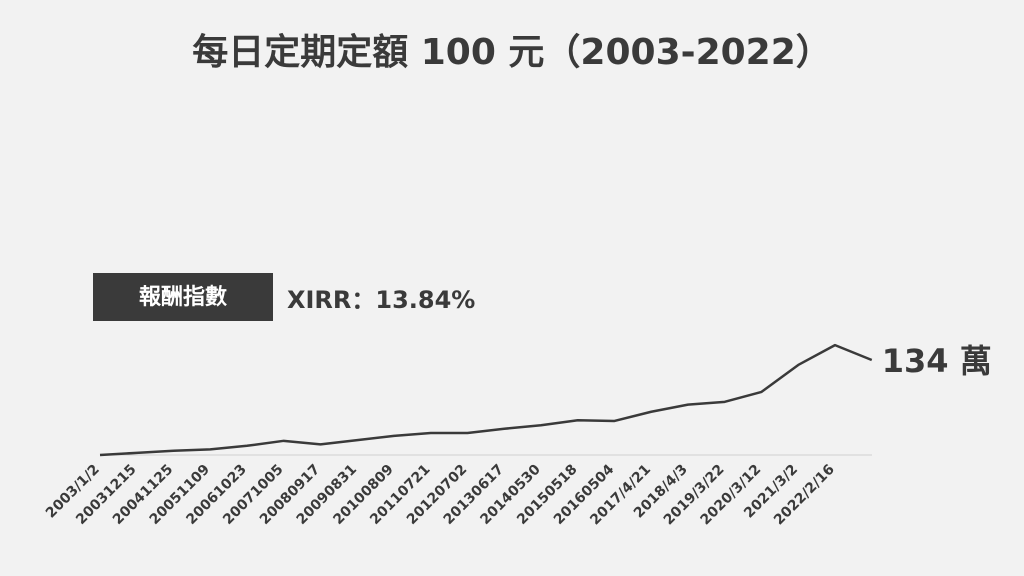  I want to click on tag-box, so click(183, 297).